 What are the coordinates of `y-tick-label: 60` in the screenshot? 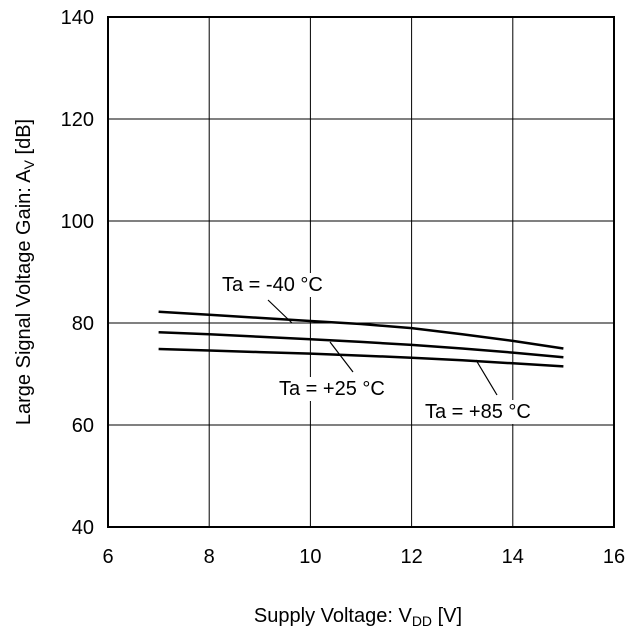 It's located at (83, 426).